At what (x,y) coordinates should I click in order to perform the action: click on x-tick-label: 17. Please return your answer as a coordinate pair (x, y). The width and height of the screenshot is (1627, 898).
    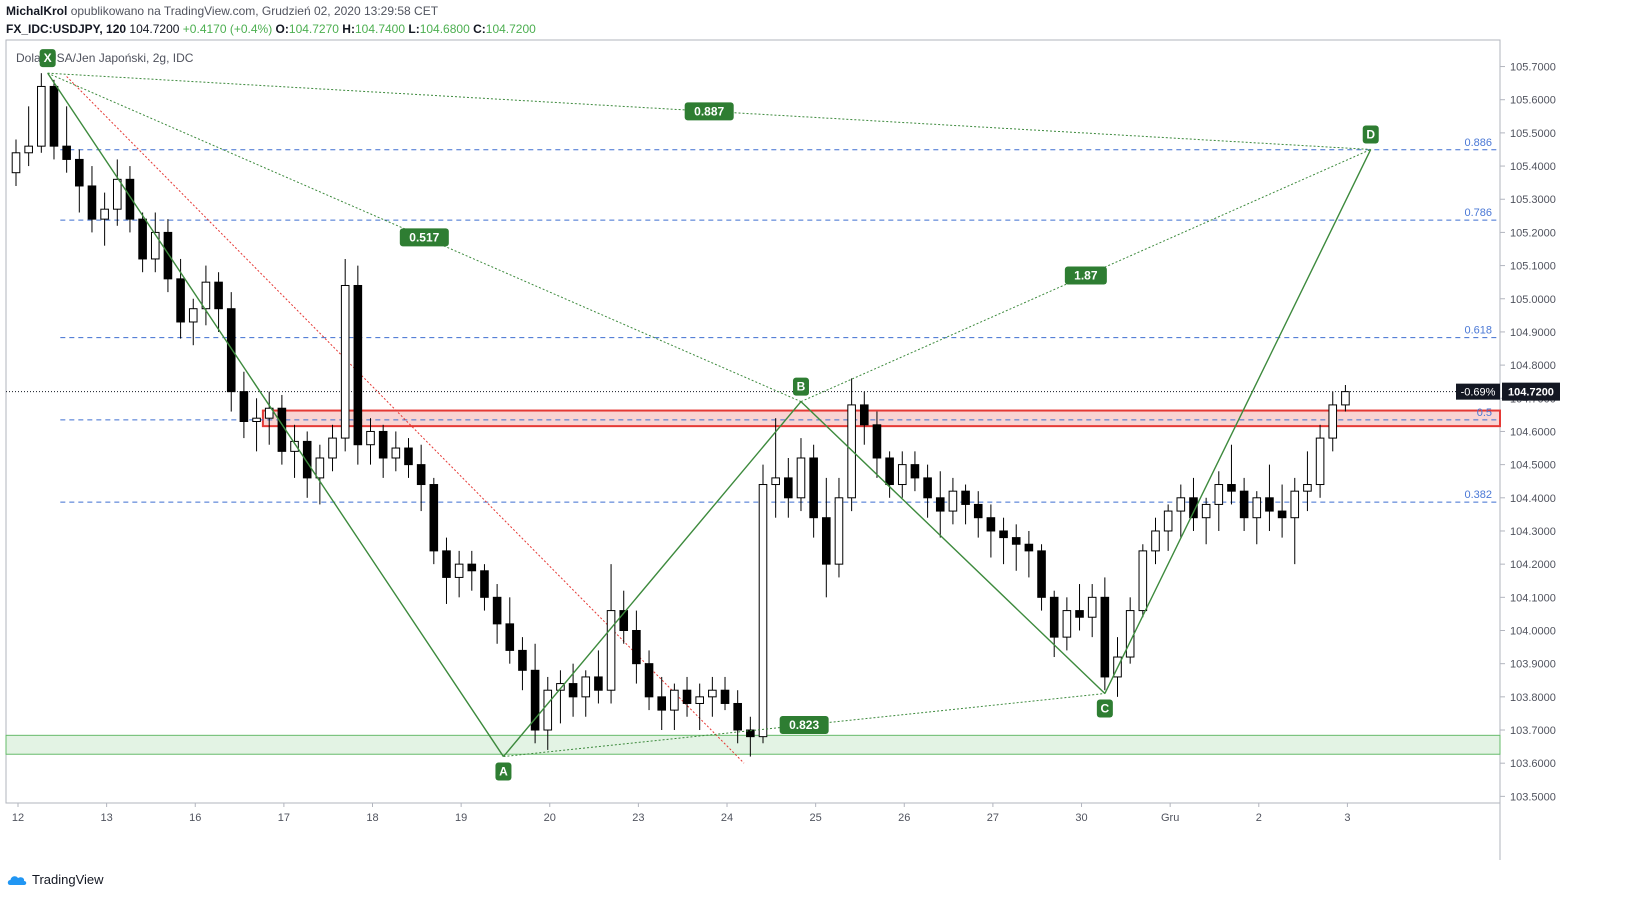
    Looking at the image, I should click on (284, 818).